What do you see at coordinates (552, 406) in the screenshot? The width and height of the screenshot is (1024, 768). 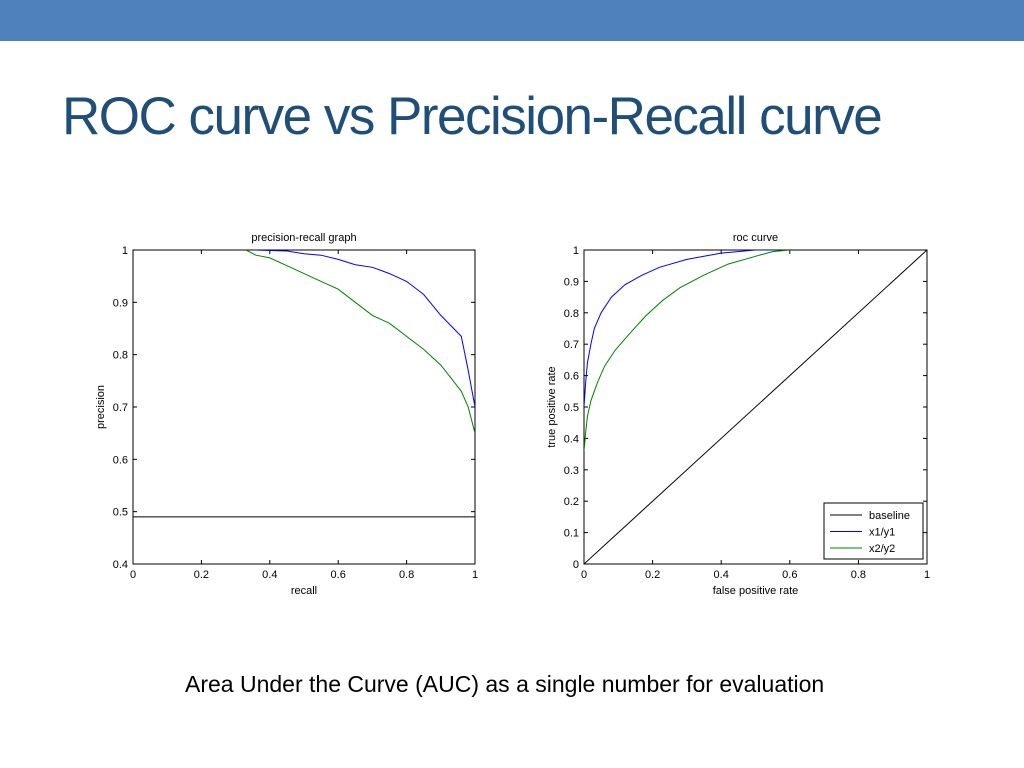 I see `y-axis-label: true positive rate` at bounding box center [552, 406].